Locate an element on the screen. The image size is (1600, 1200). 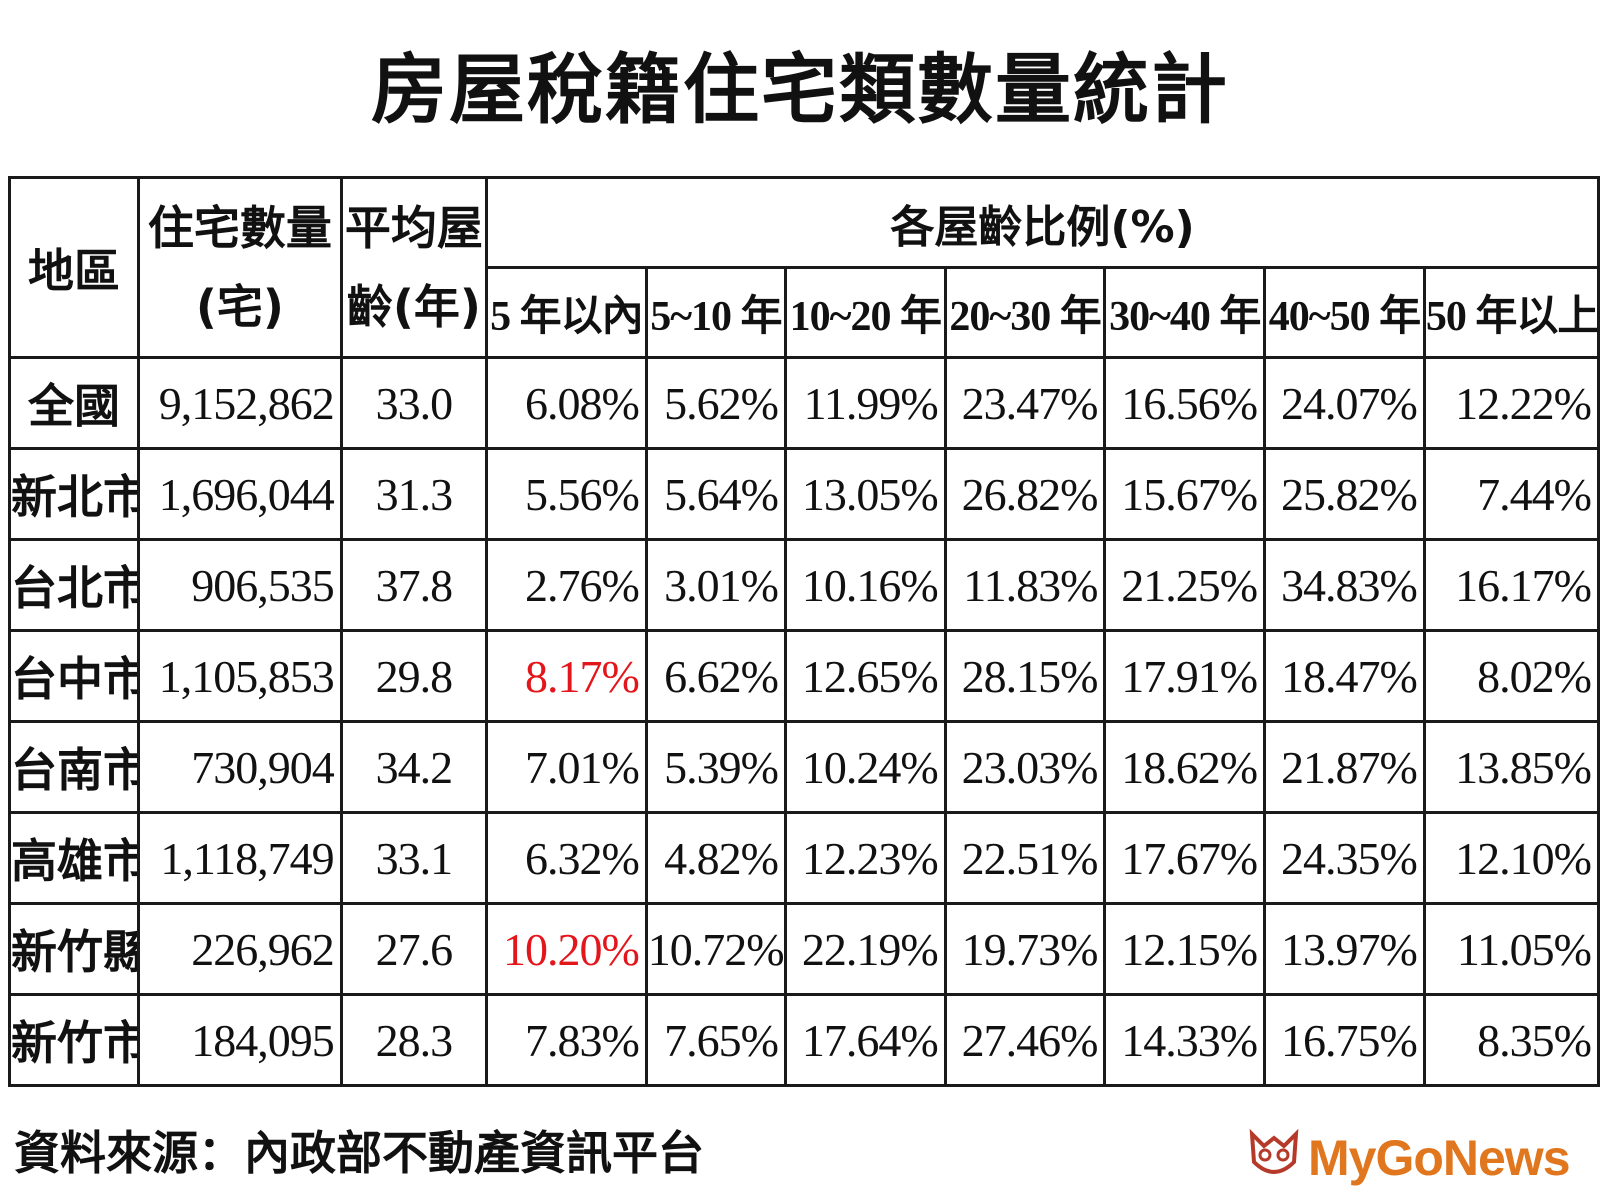
share-cell: 3.01% is located at coordinates (716, 585).